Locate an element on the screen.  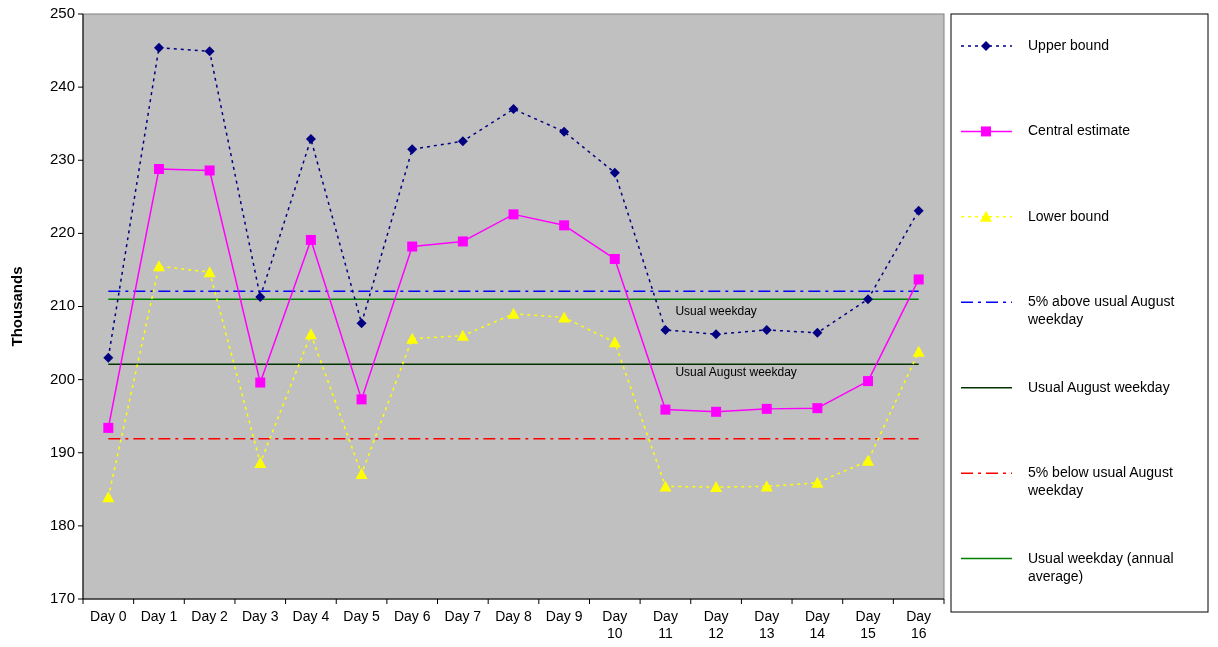
legend-label: Lower bound is located at coordinates (1068, 215).